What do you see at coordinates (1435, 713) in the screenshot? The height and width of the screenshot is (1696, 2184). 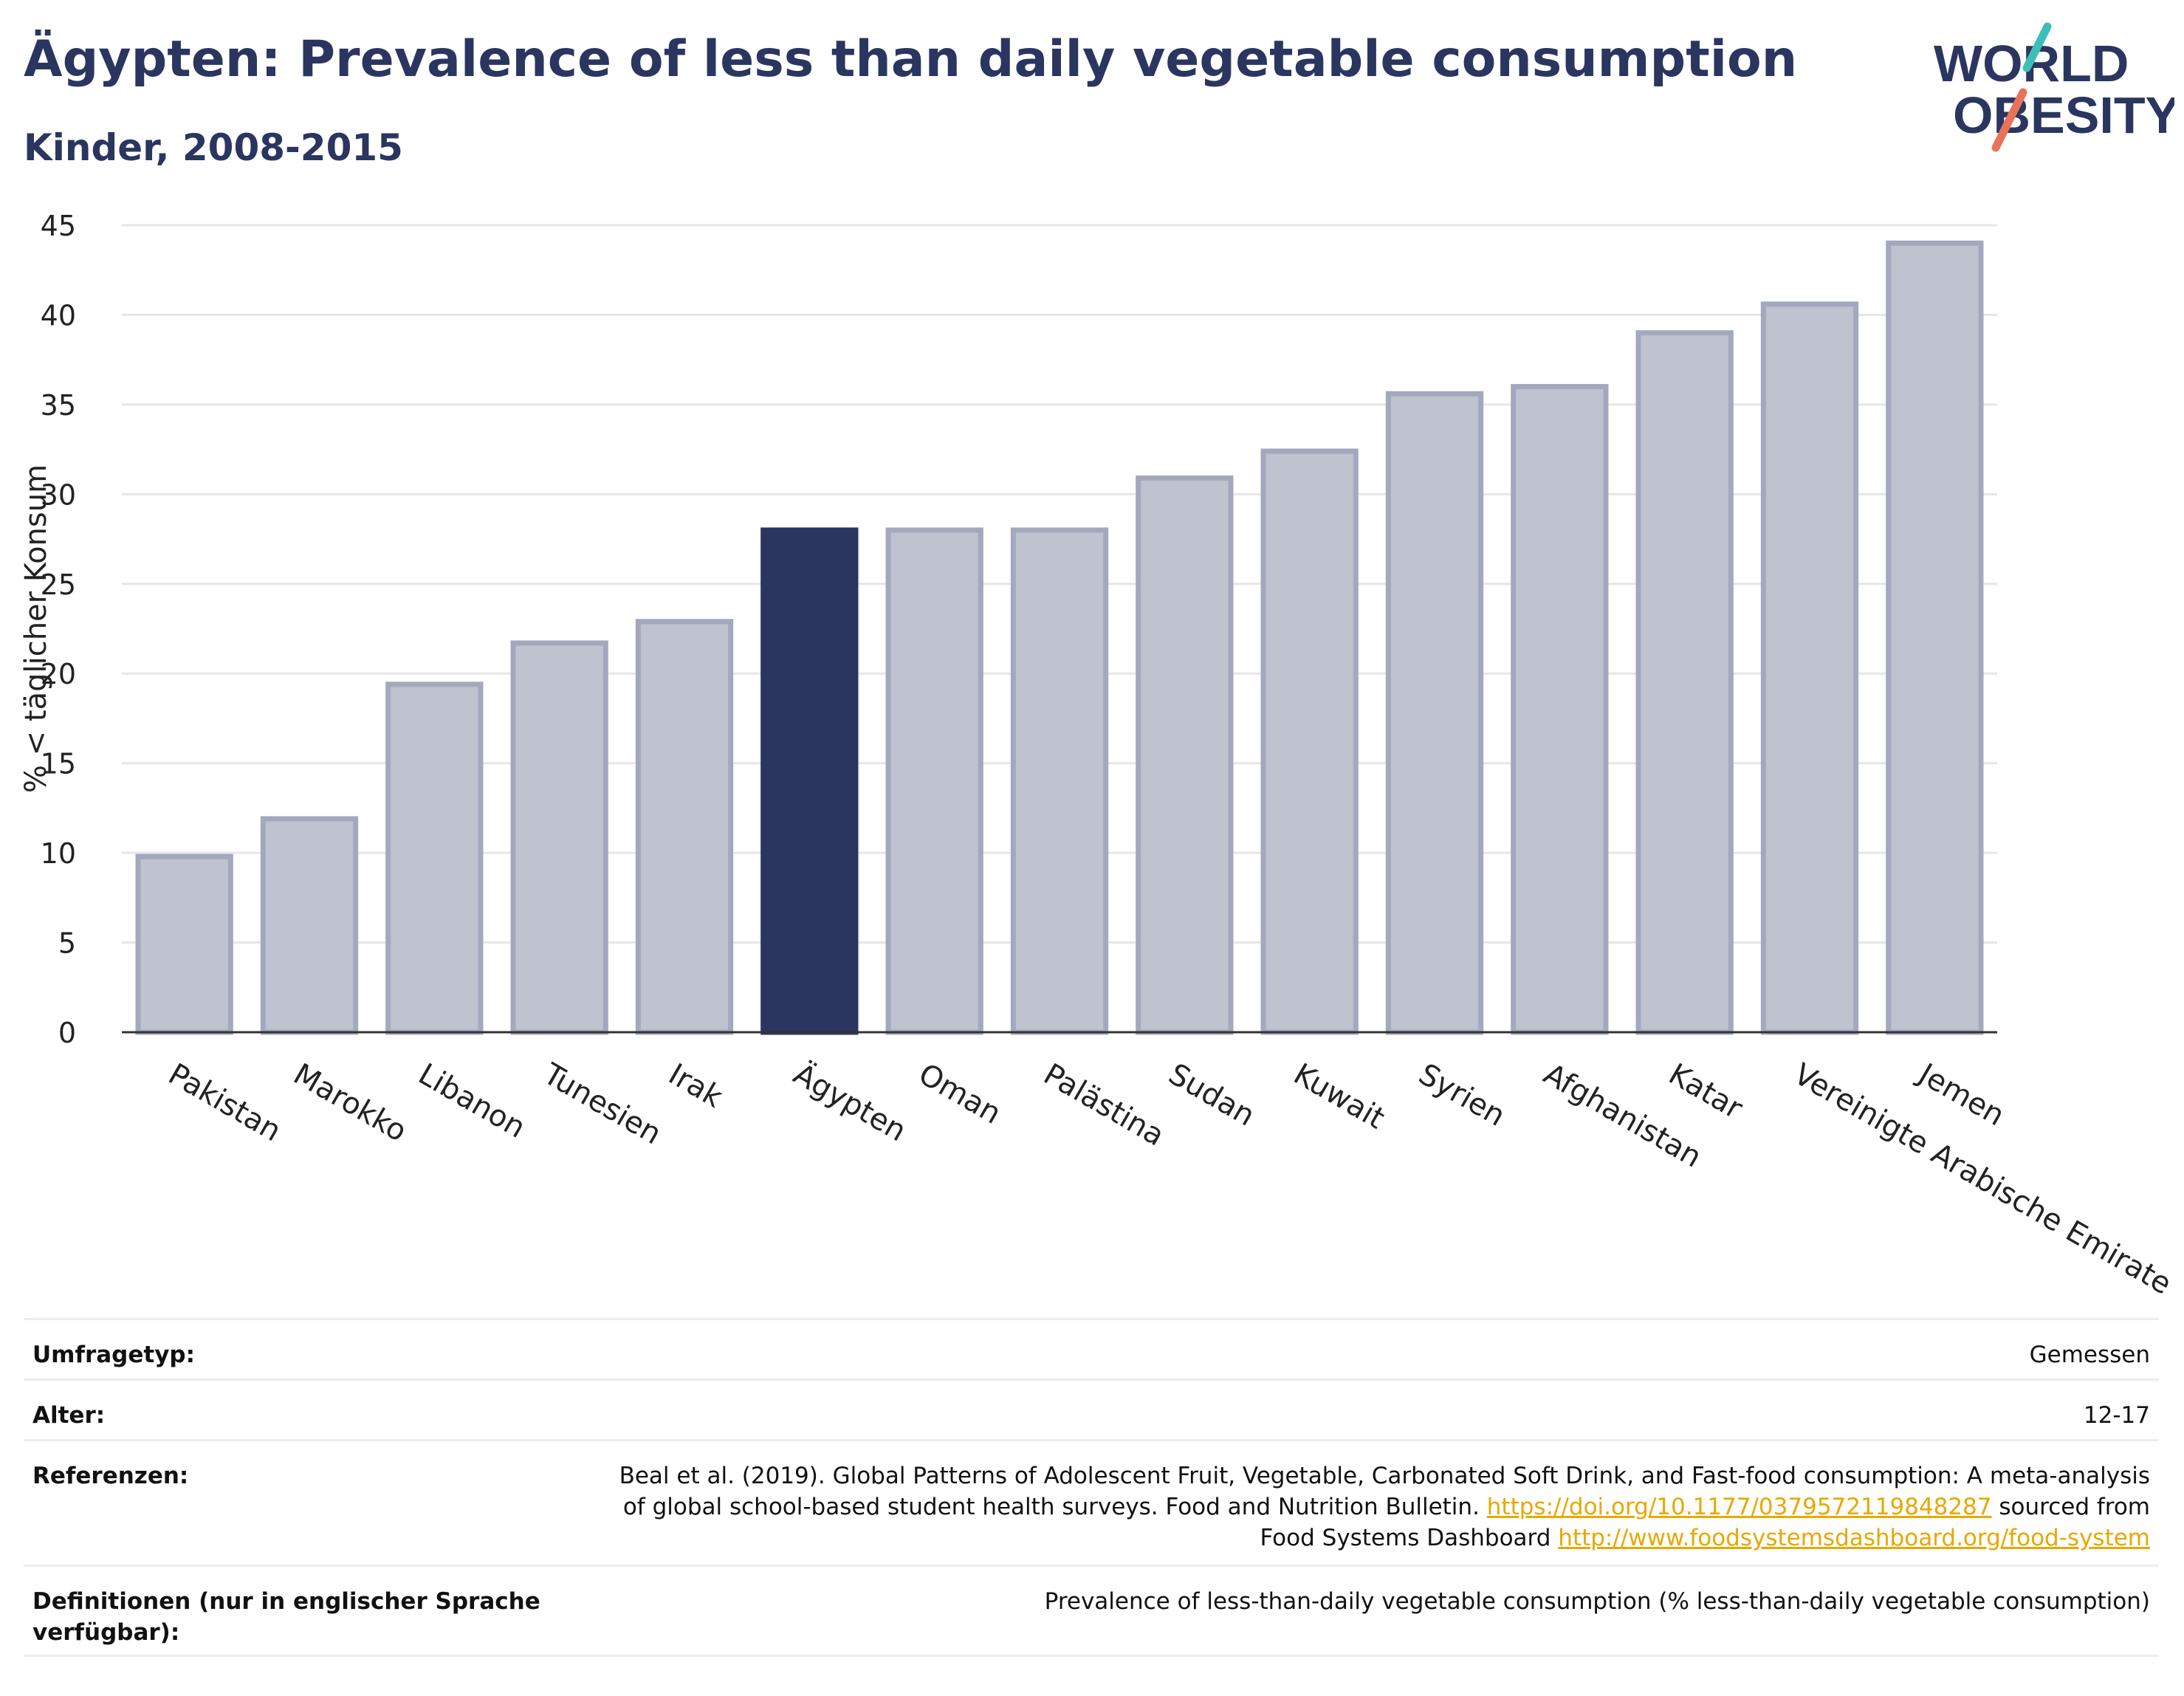 I see `bar-syrien` at bounding box center [1435, 713].